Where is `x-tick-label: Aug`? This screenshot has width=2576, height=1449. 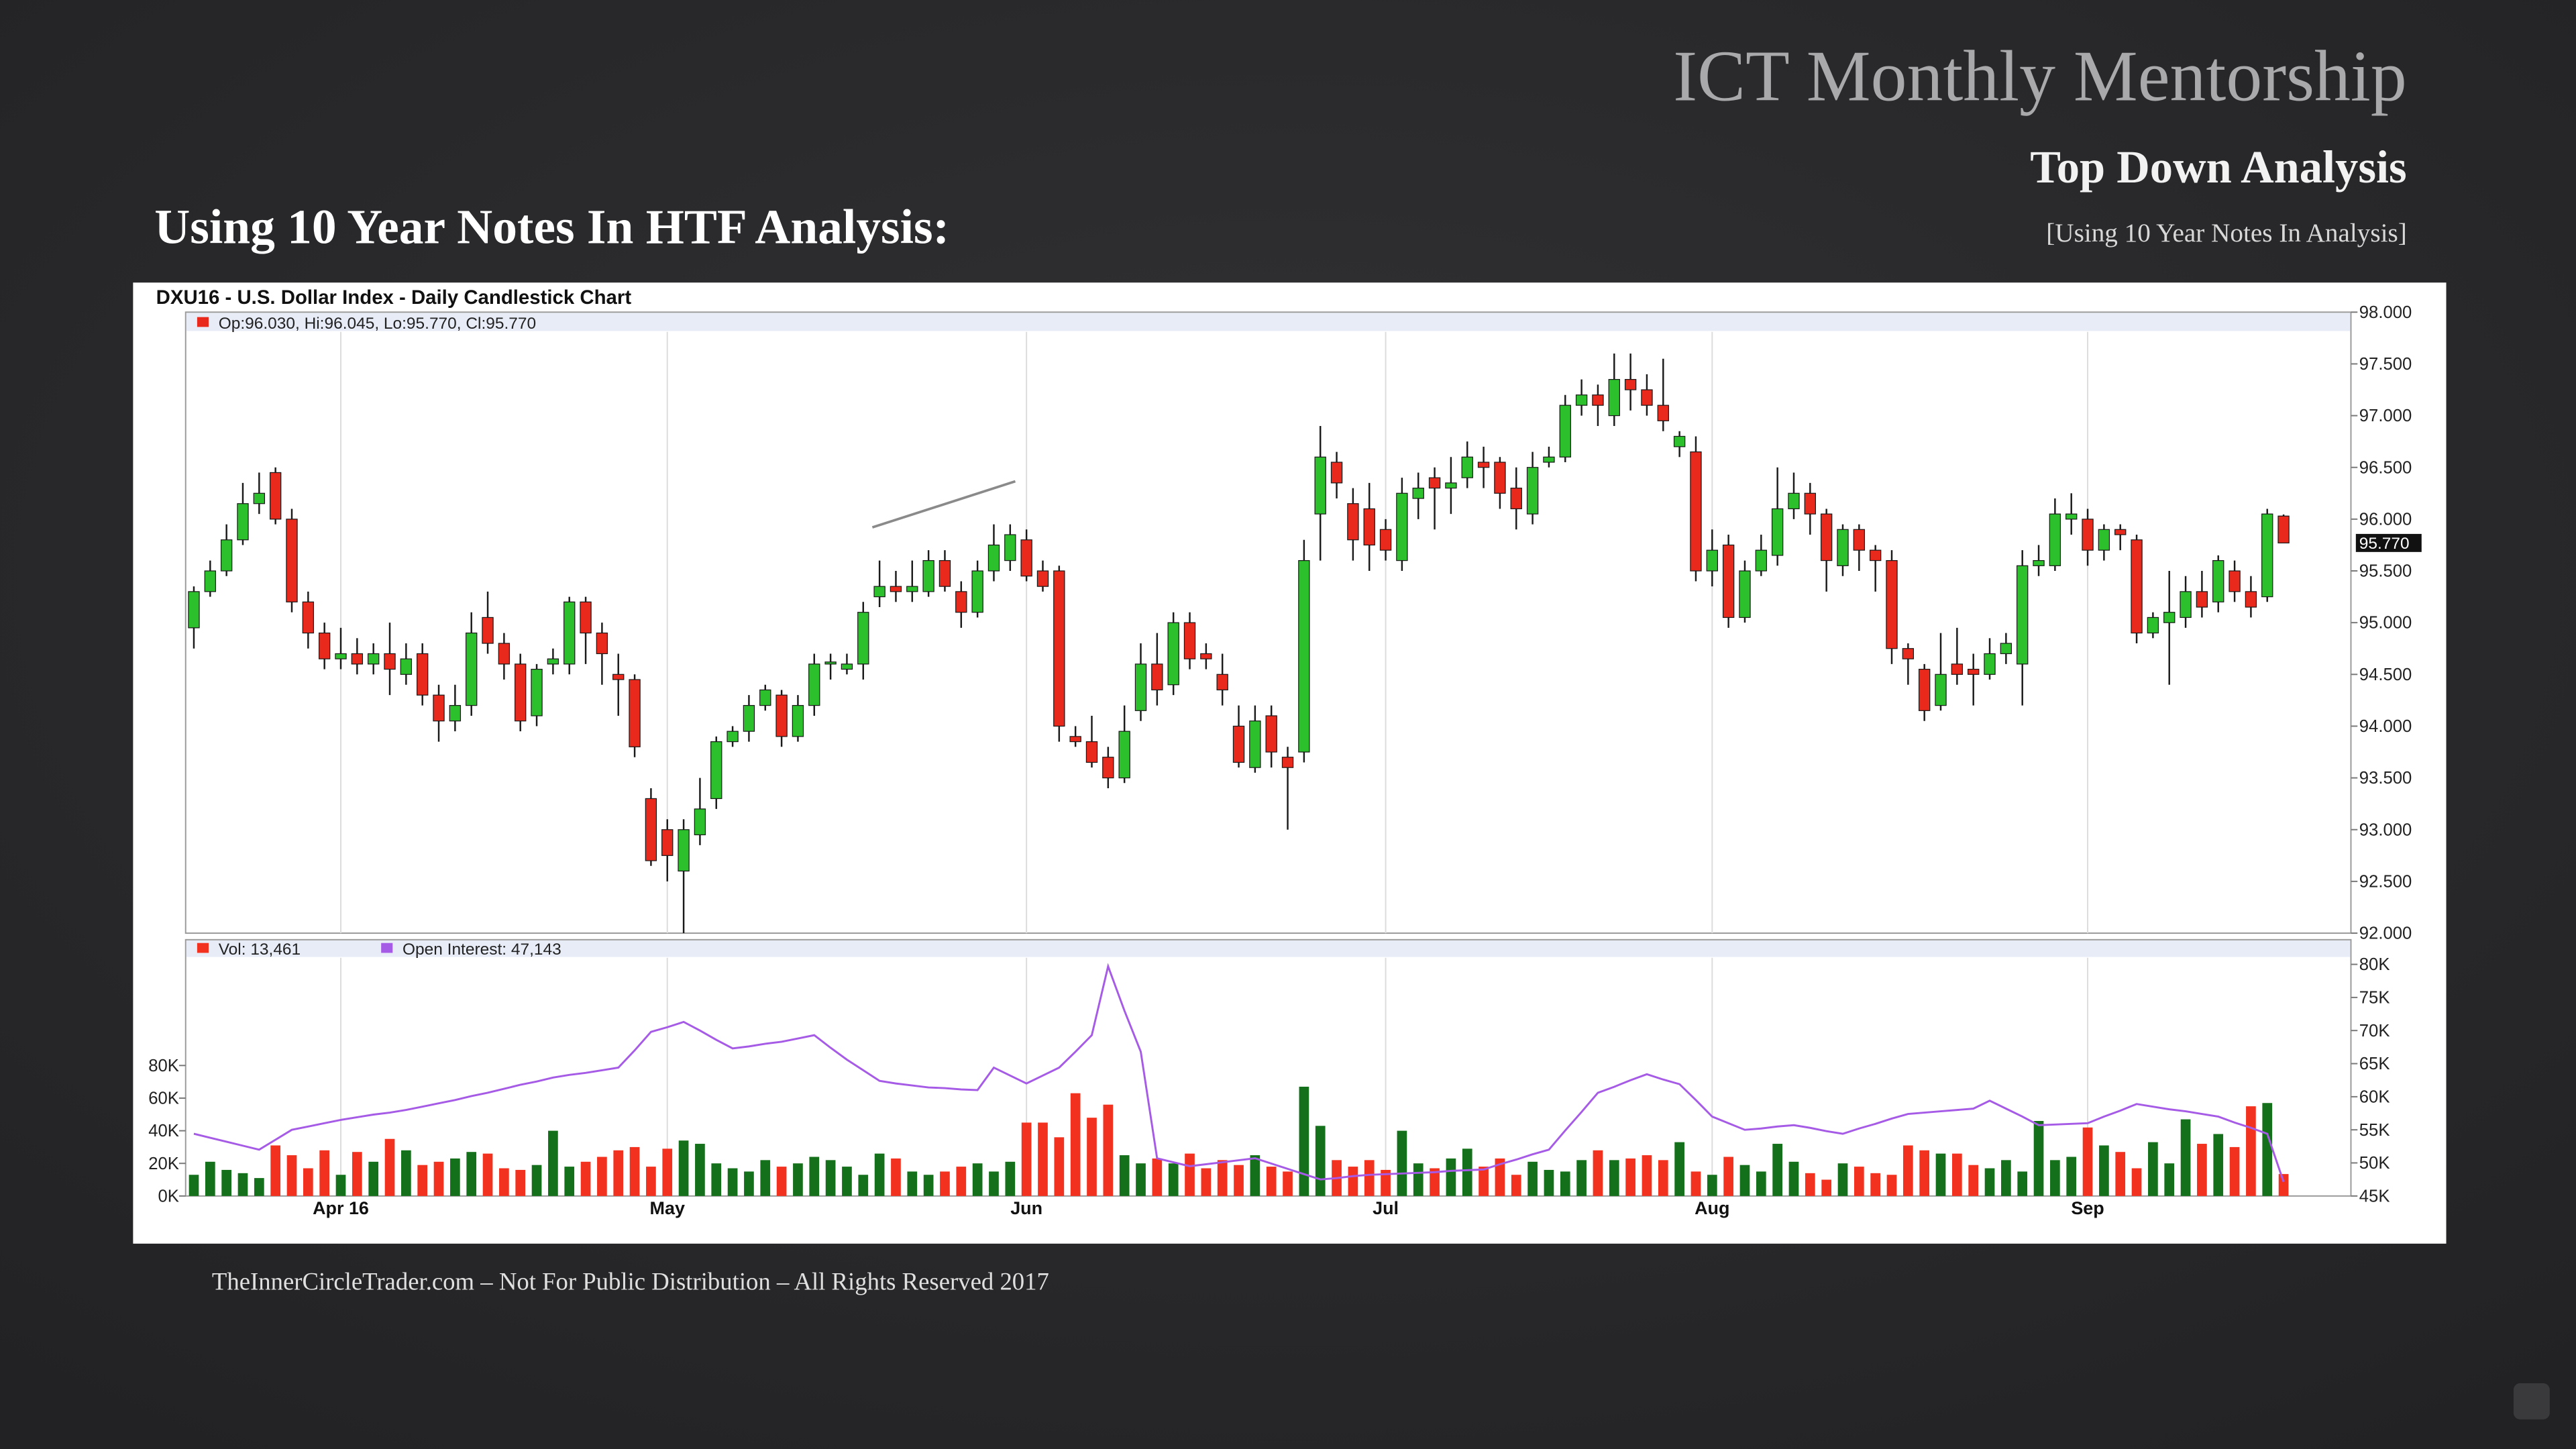
x-tick-label: Aug is located at coordinates (1712, 1208).